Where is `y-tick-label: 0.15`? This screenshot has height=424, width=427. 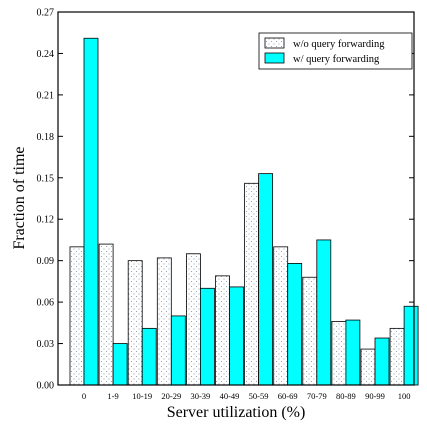 y-tick-label: 0.15 is located at coordinates (46, 178).